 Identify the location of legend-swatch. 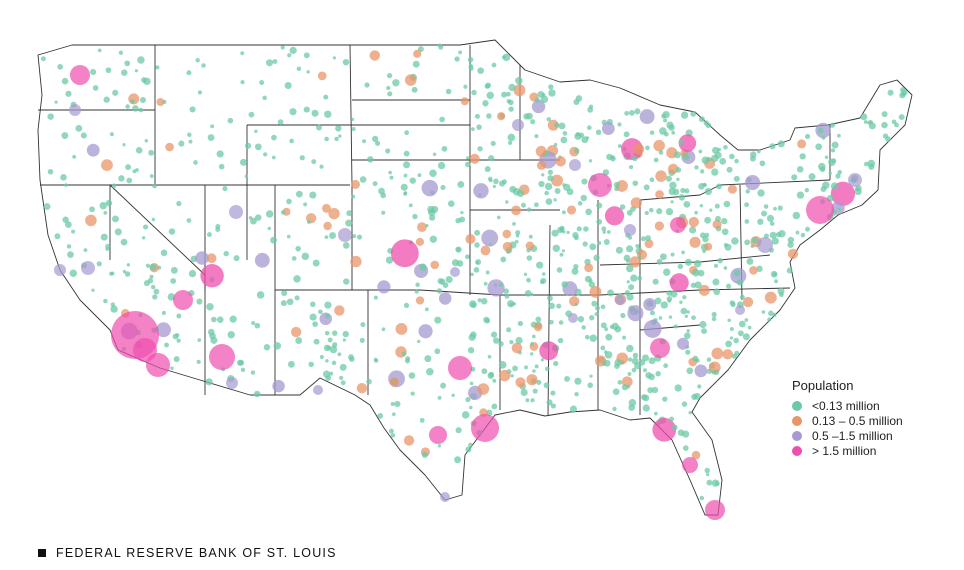
(797, 435).